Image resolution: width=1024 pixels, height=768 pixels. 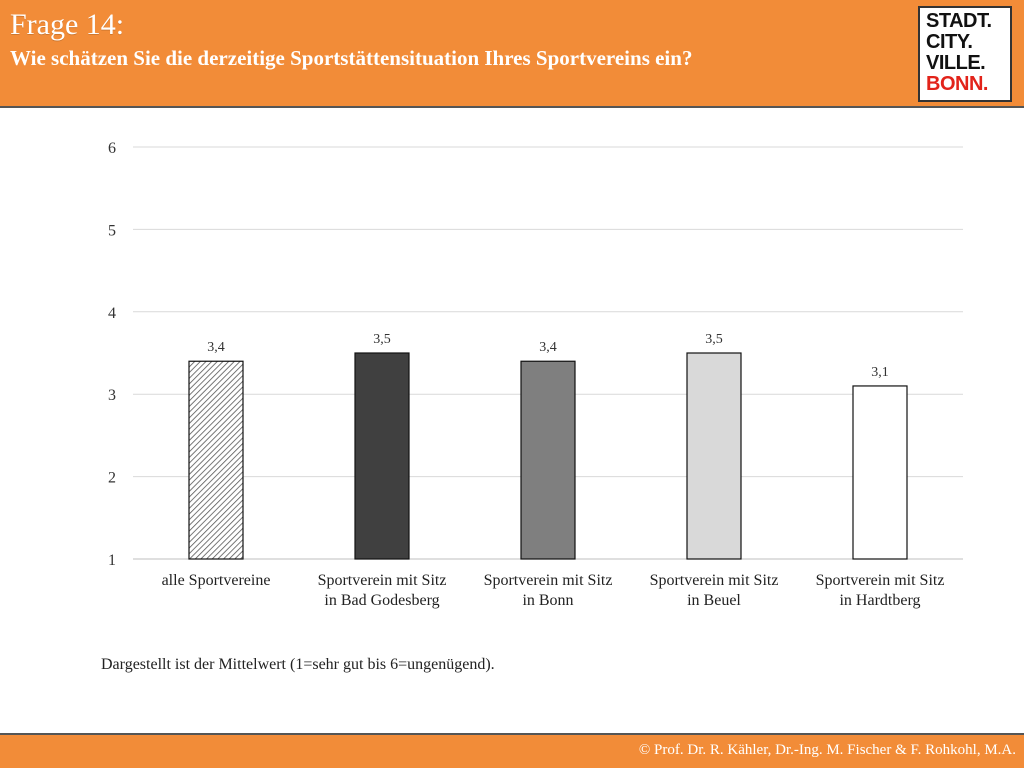 What do you see at coordinates (112, 478) in the screenshot?
I see `y-tick-label: 2` at bounding box center [112, 478].